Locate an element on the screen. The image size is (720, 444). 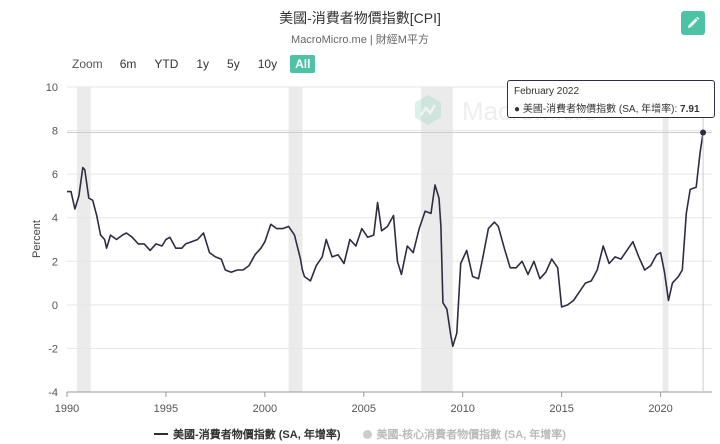
pencil-icon is located at coordinates (694, 22).